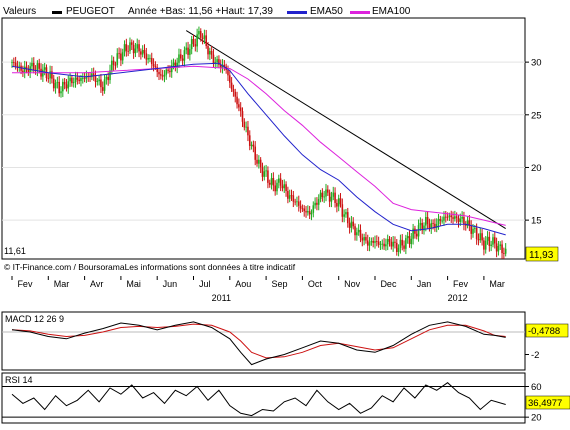 The width and height of the screenshot is (570, 430). I want to click on ema100-legend-swatch, so click(360, 12).